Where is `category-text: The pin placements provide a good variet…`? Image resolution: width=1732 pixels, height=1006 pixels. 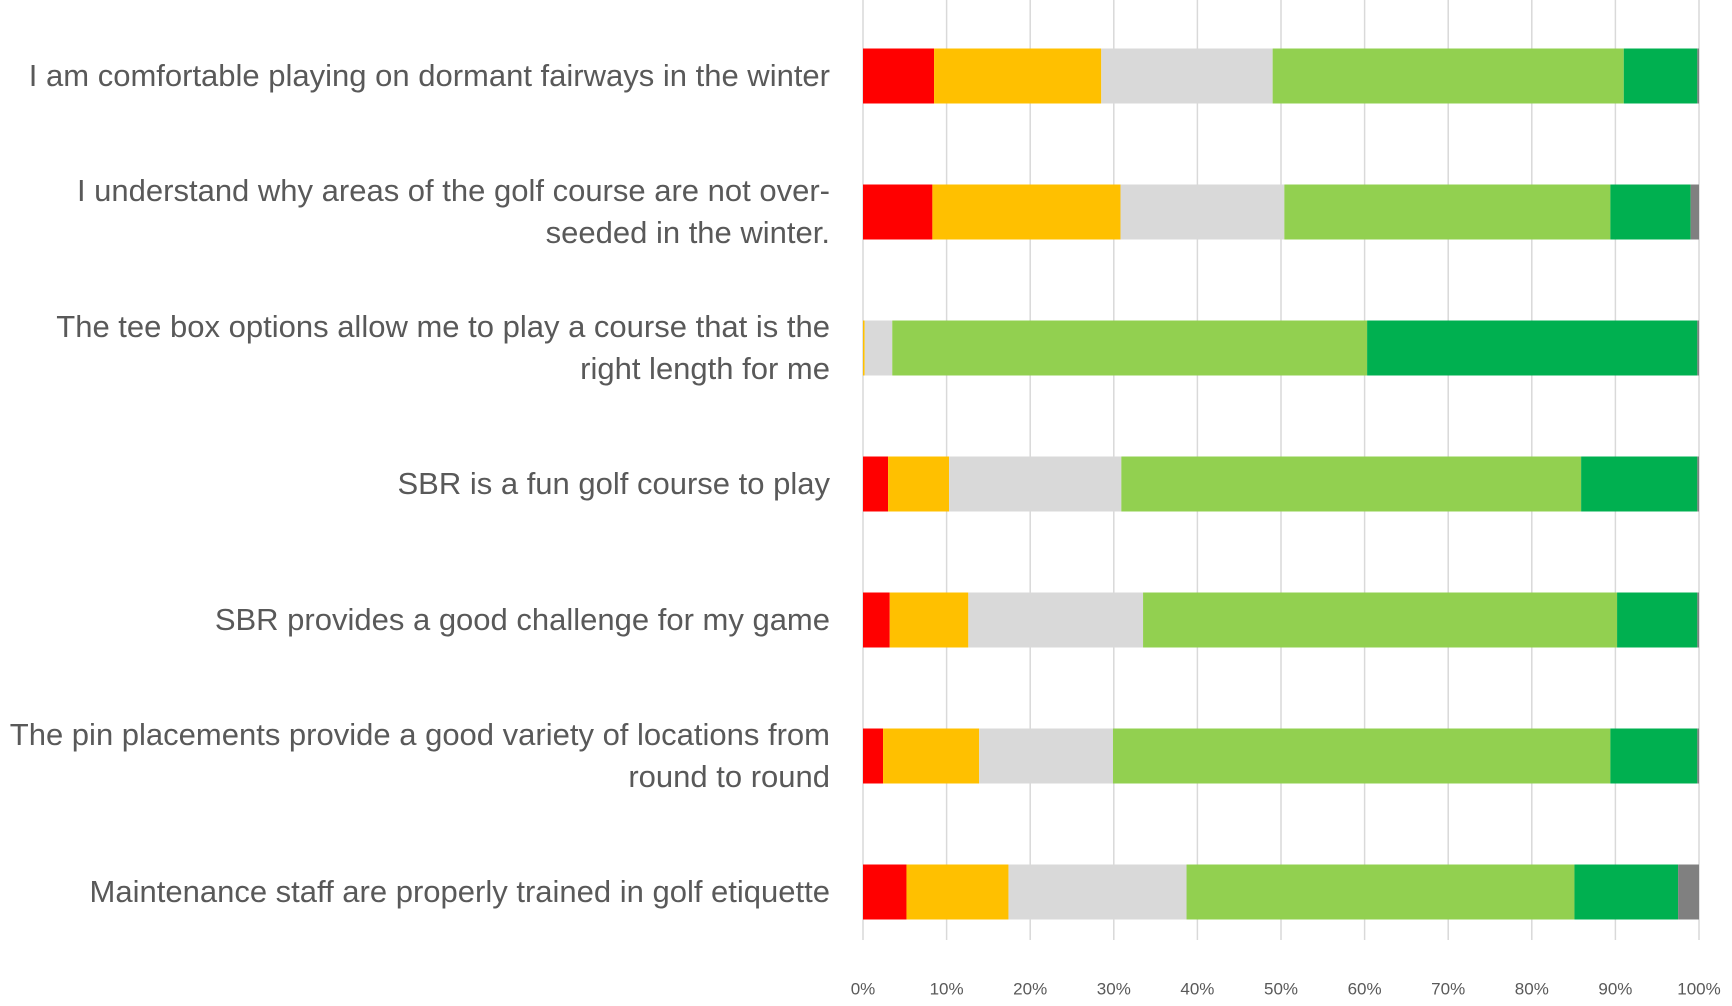
category-text: The pin placements provide a good variet… is located at coordinates (419, 755).